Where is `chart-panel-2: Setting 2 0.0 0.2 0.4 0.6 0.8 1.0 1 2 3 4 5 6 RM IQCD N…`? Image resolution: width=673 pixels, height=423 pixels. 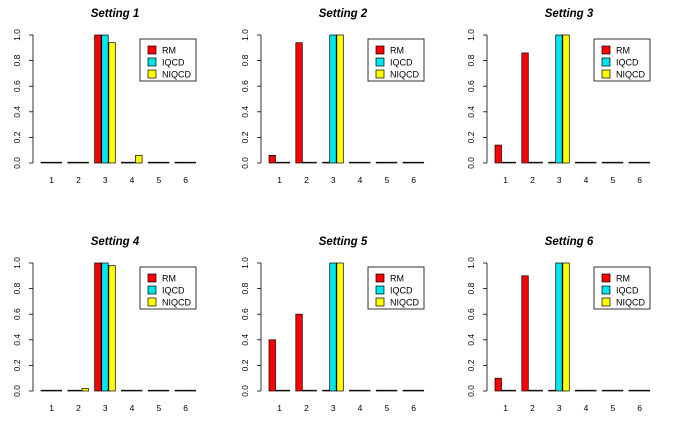 chart-panel-2: Setting 2 0.0 0.2 0.4 0.6 0.8 1.0 1 2 3 4 5 6 RM IQCD N… is located at coordinates (332, 96).